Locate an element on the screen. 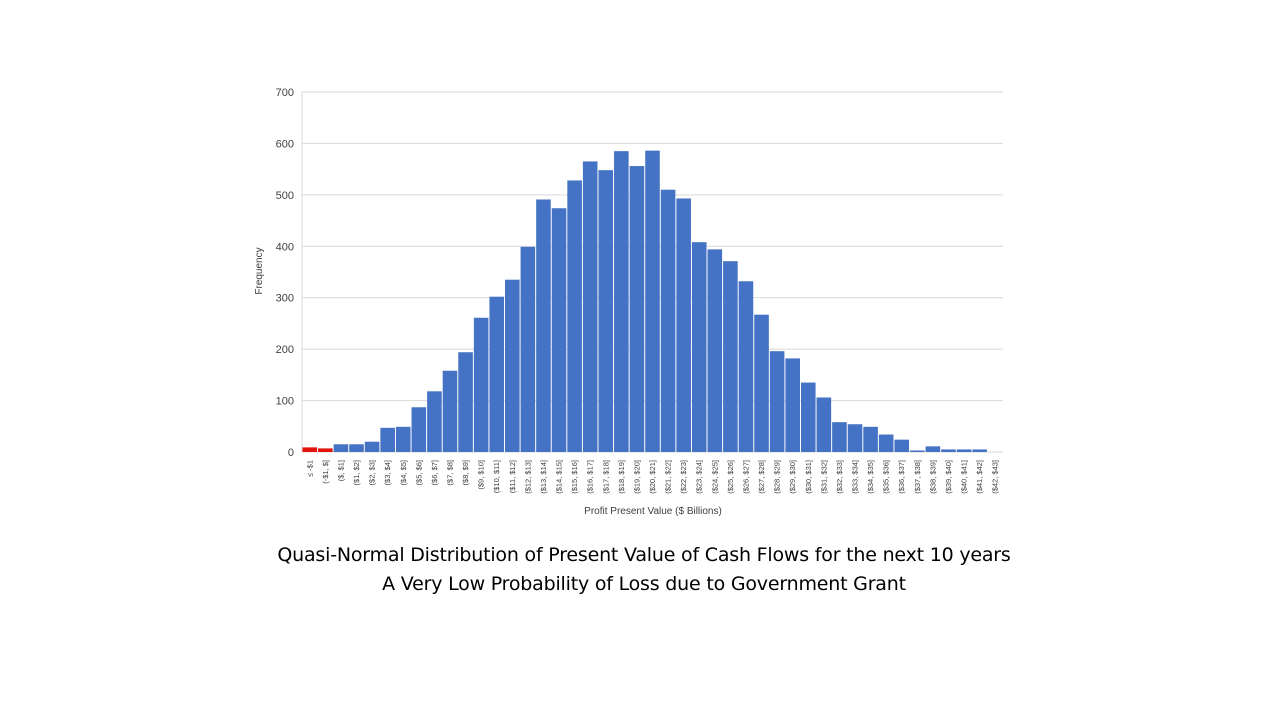  x-tick-label: ($38, $39] is located at coordinates (932, 477).